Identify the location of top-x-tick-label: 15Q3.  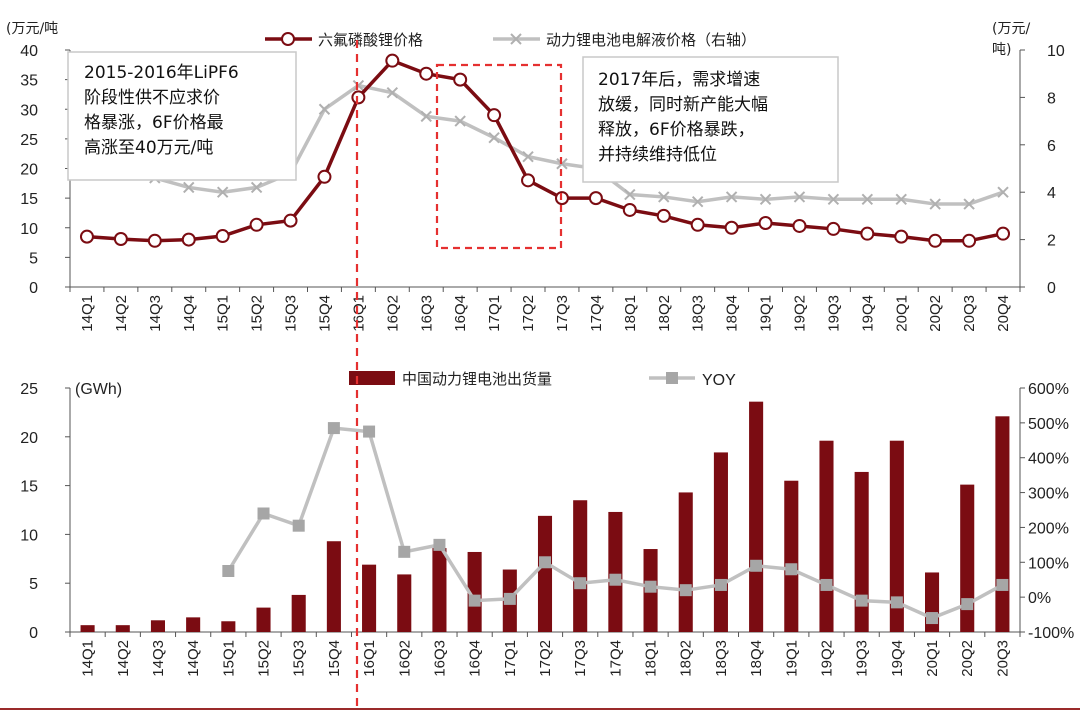
(291, 313).